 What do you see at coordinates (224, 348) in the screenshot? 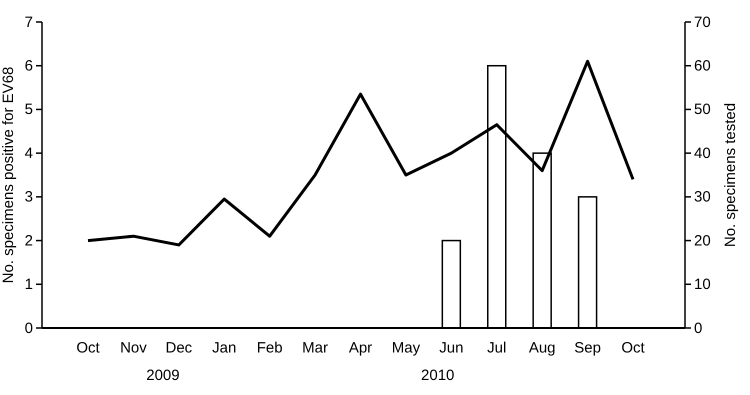
I see `x-tick-label: Jan` at bounding box center [224, 348].